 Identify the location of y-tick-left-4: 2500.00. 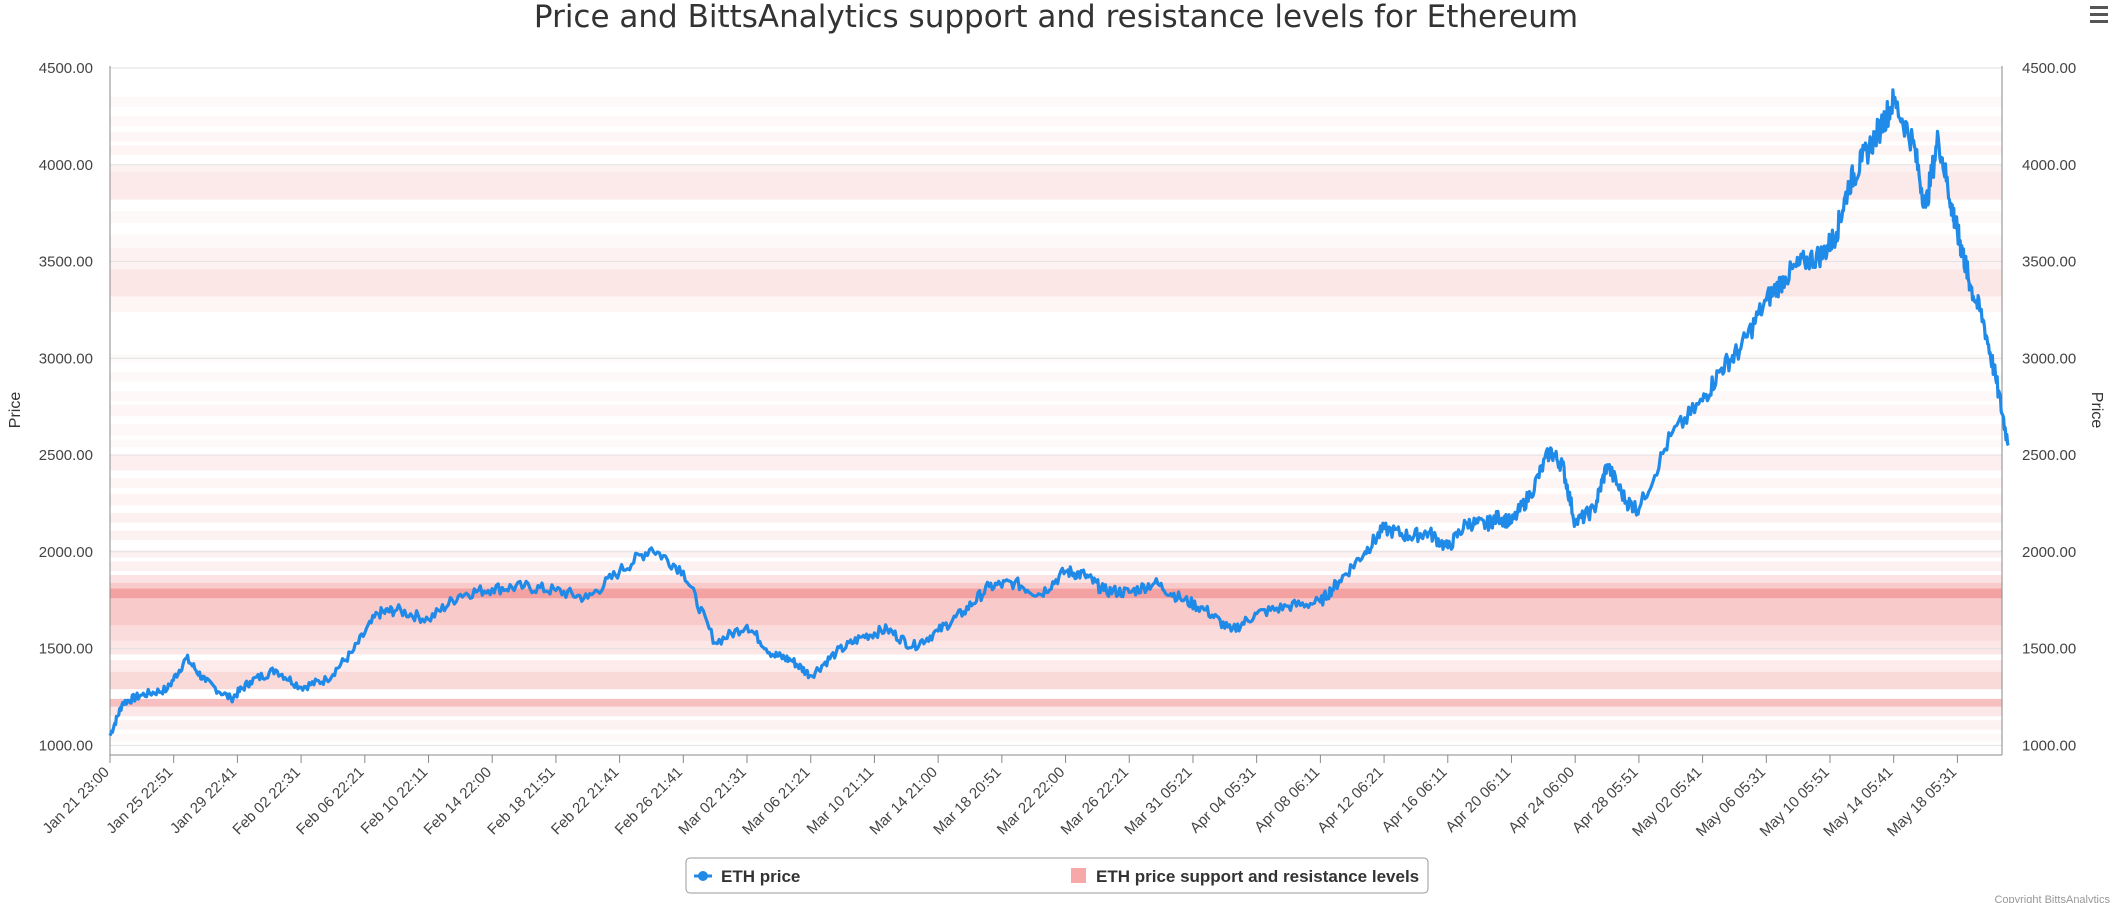
(66, 455).